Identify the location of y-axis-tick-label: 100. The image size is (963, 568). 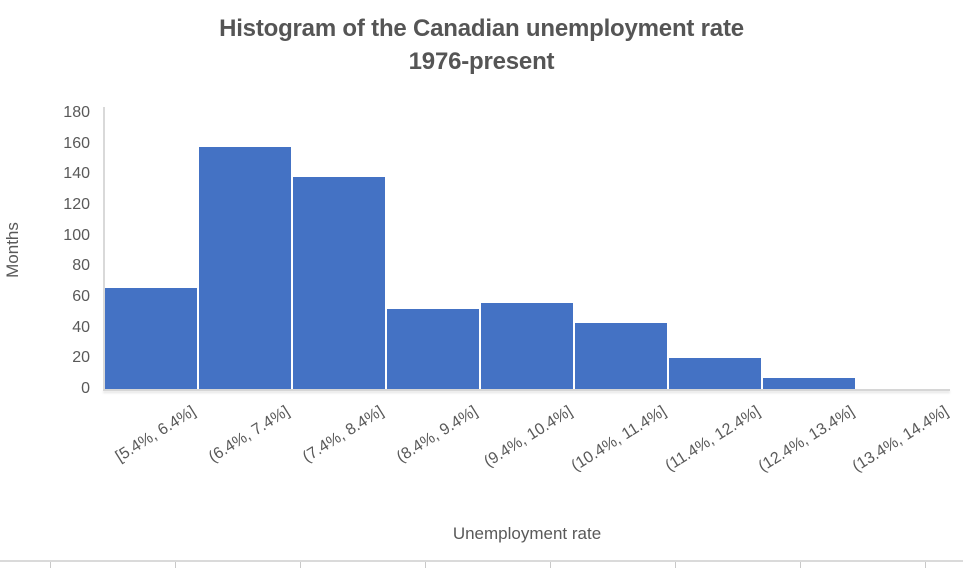
(76, 235).